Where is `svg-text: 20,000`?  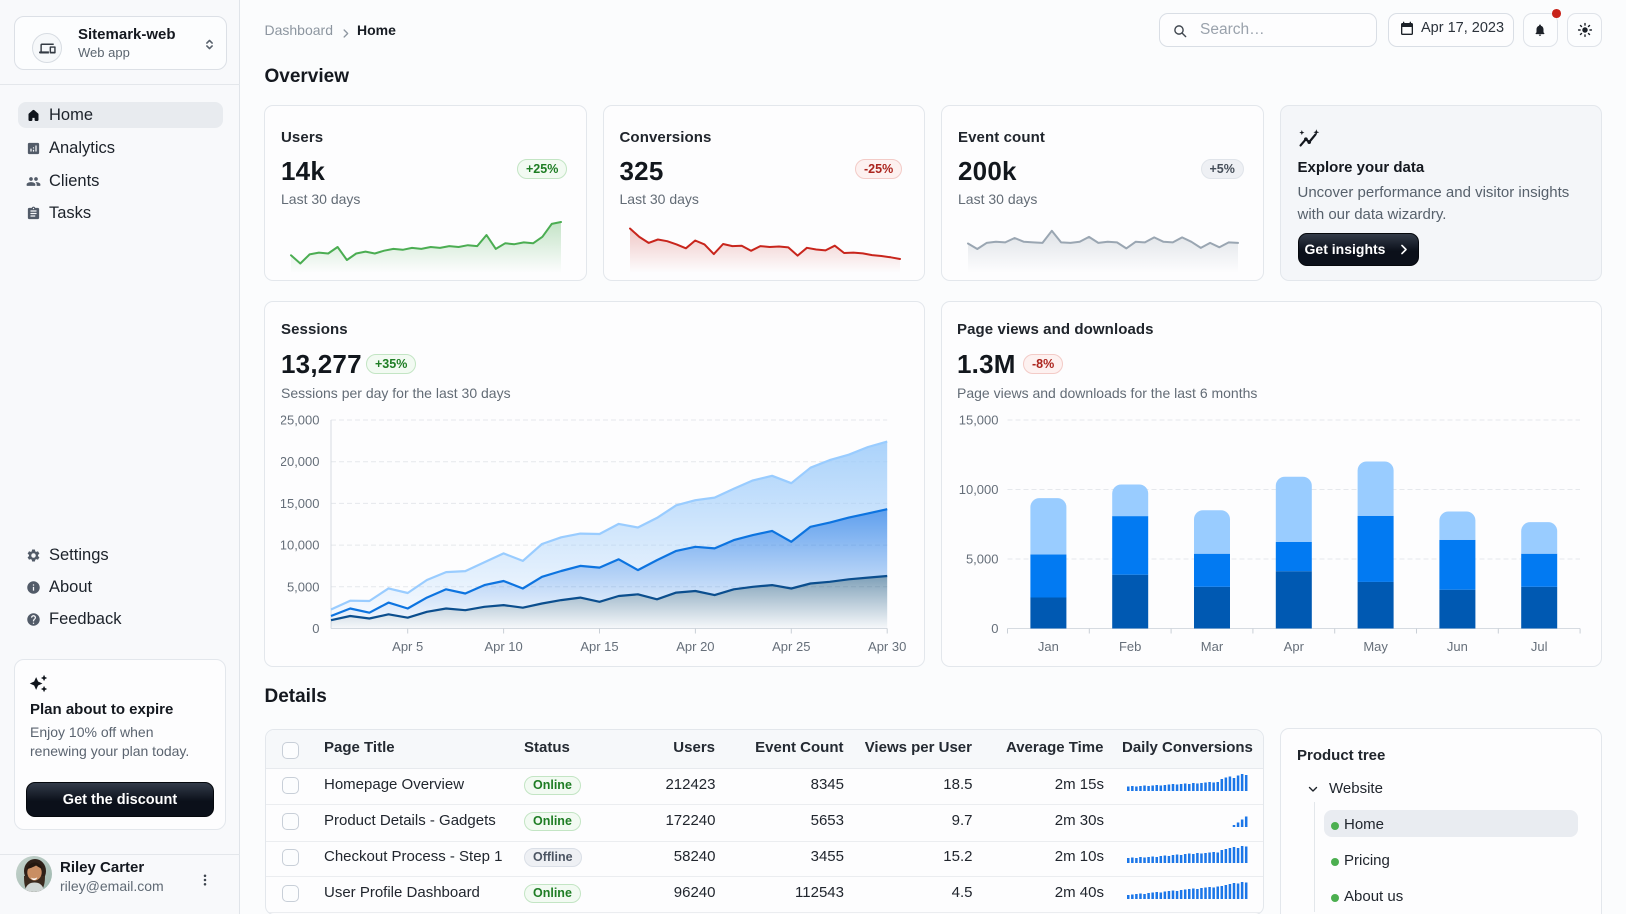
svg-text: 20,000 is located at coordinates (300, 461).